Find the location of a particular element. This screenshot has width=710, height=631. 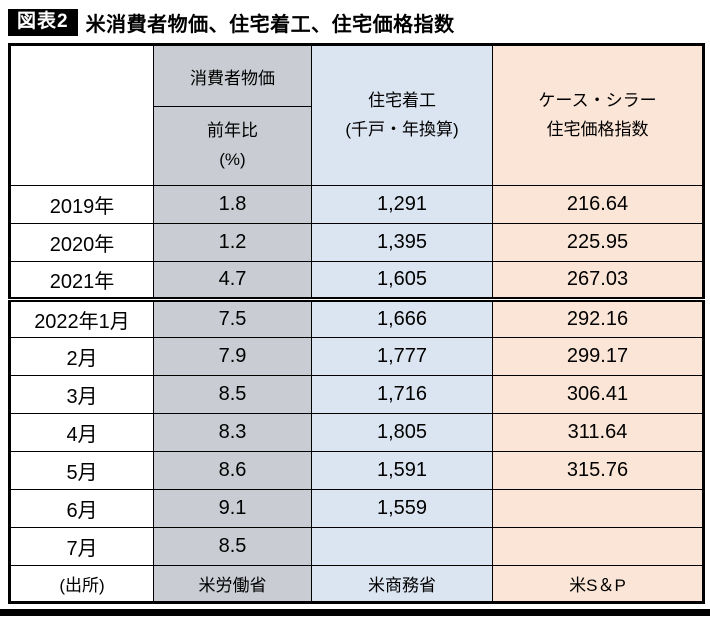

table-row-2022-02: 2月 7.9 1,777 299.17 is located at coordinates (356, 356).